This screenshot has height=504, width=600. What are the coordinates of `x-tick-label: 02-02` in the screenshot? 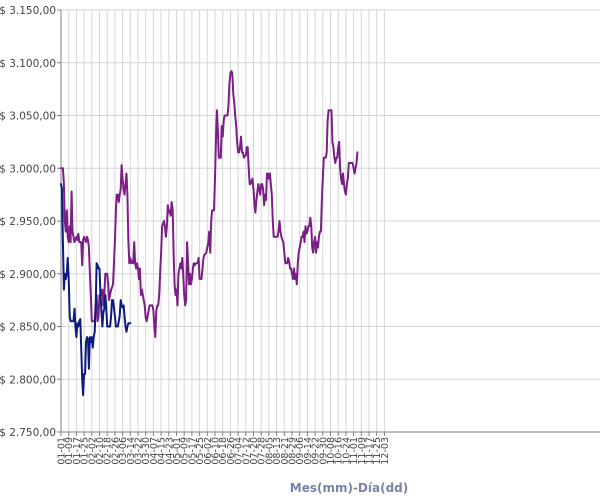 It's located at (92, 451).